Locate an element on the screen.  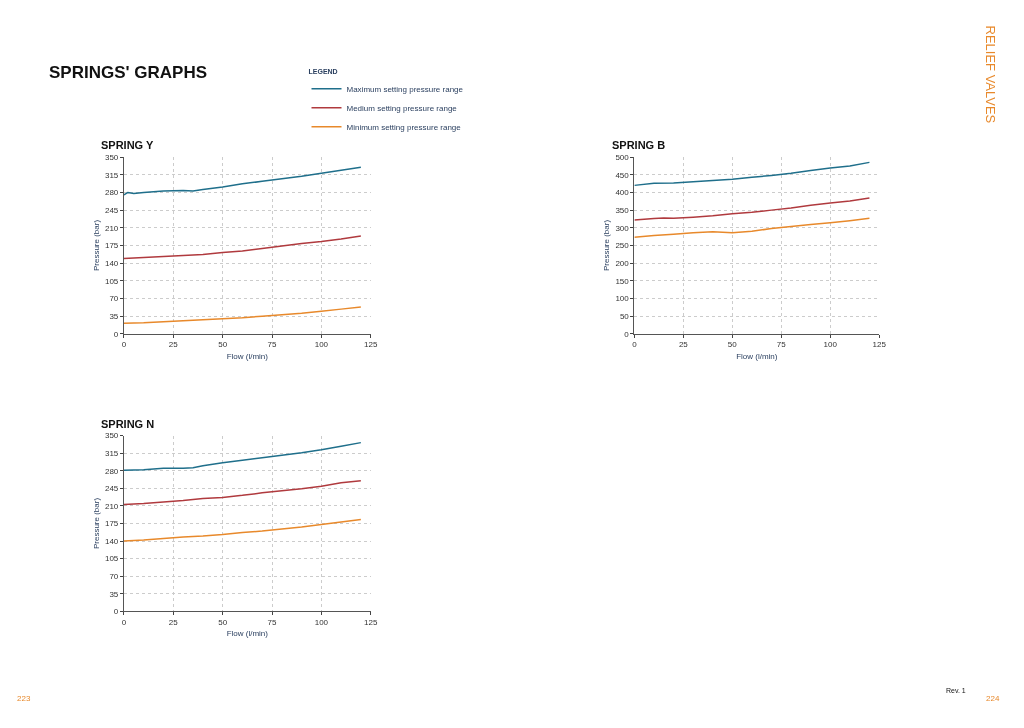
chart-title: SPRING N is located at coordinates (128, 424).